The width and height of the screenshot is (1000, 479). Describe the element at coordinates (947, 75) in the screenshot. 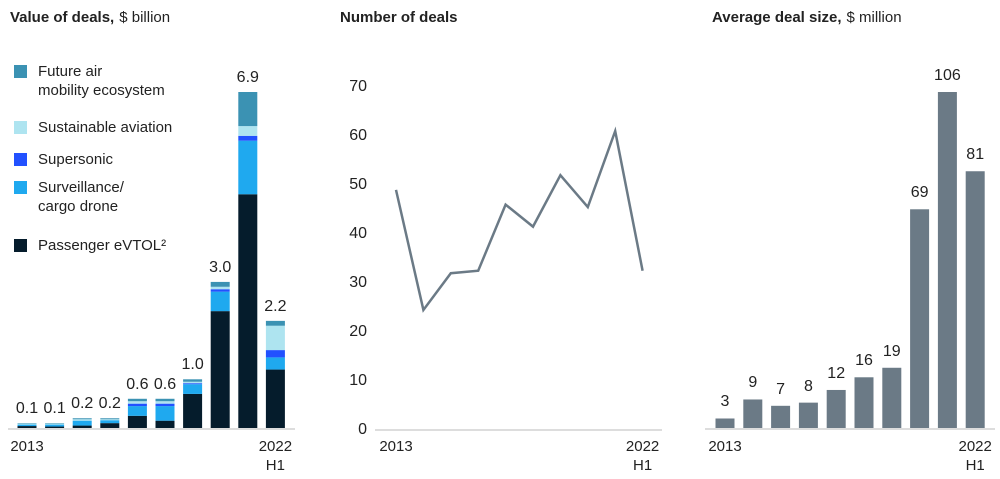

I see `value-label: 106` at that location.